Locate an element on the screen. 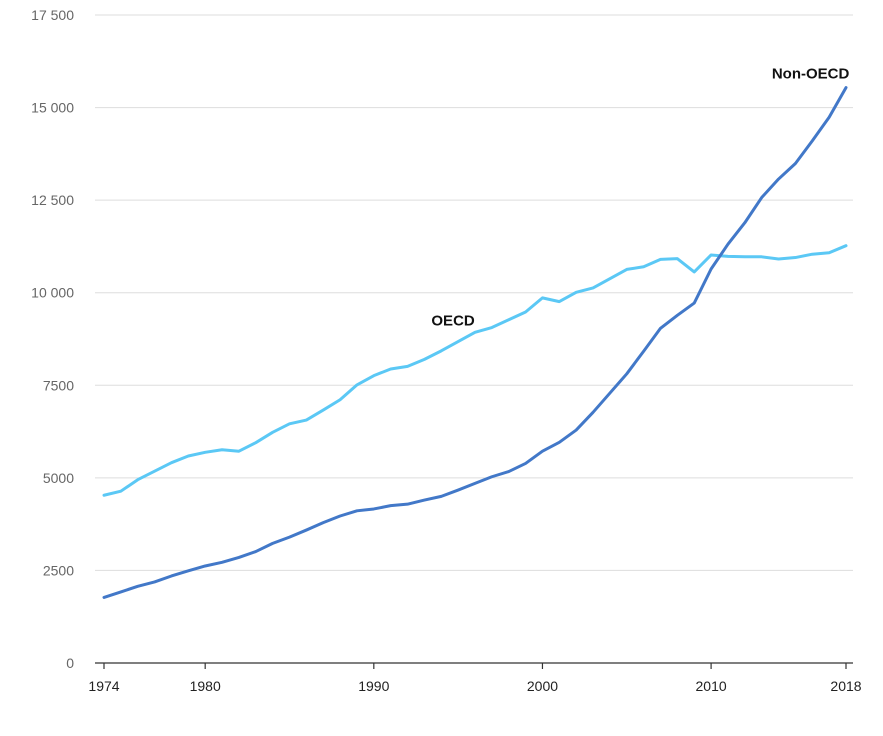 The width and height of the screenshot is (883, 736). y-tick-label: 15 000 is located at coordinates (52, 108).